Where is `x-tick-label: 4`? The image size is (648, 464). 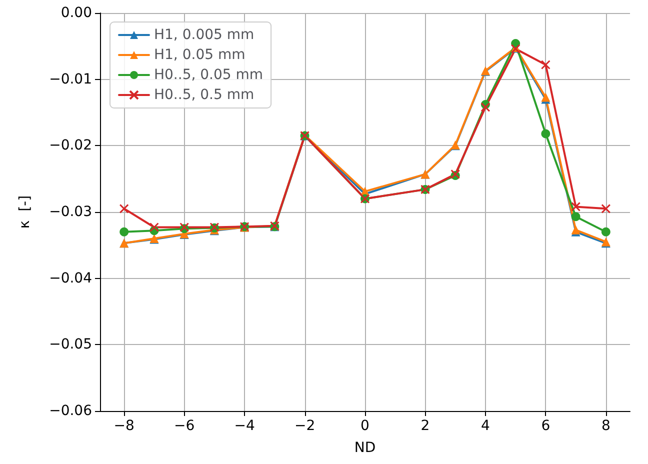
x-tick-label: 4 is located at coordinates (485, 426).